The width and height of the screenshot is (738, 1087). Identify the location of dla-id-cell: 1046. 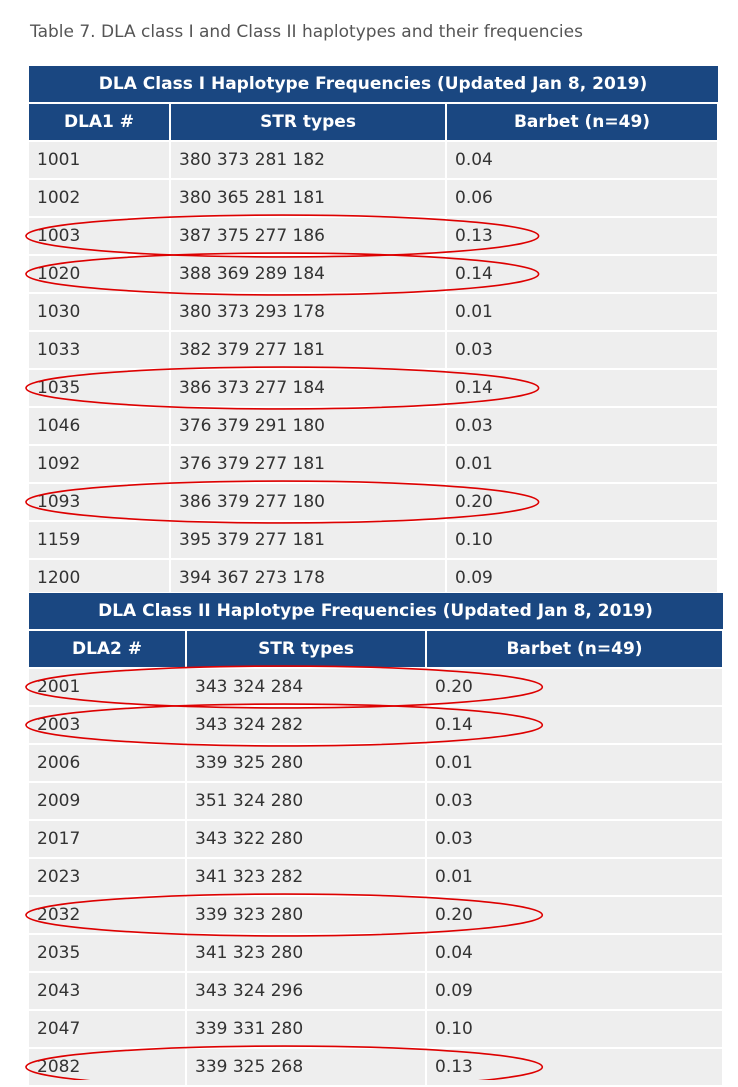
(99, 426).